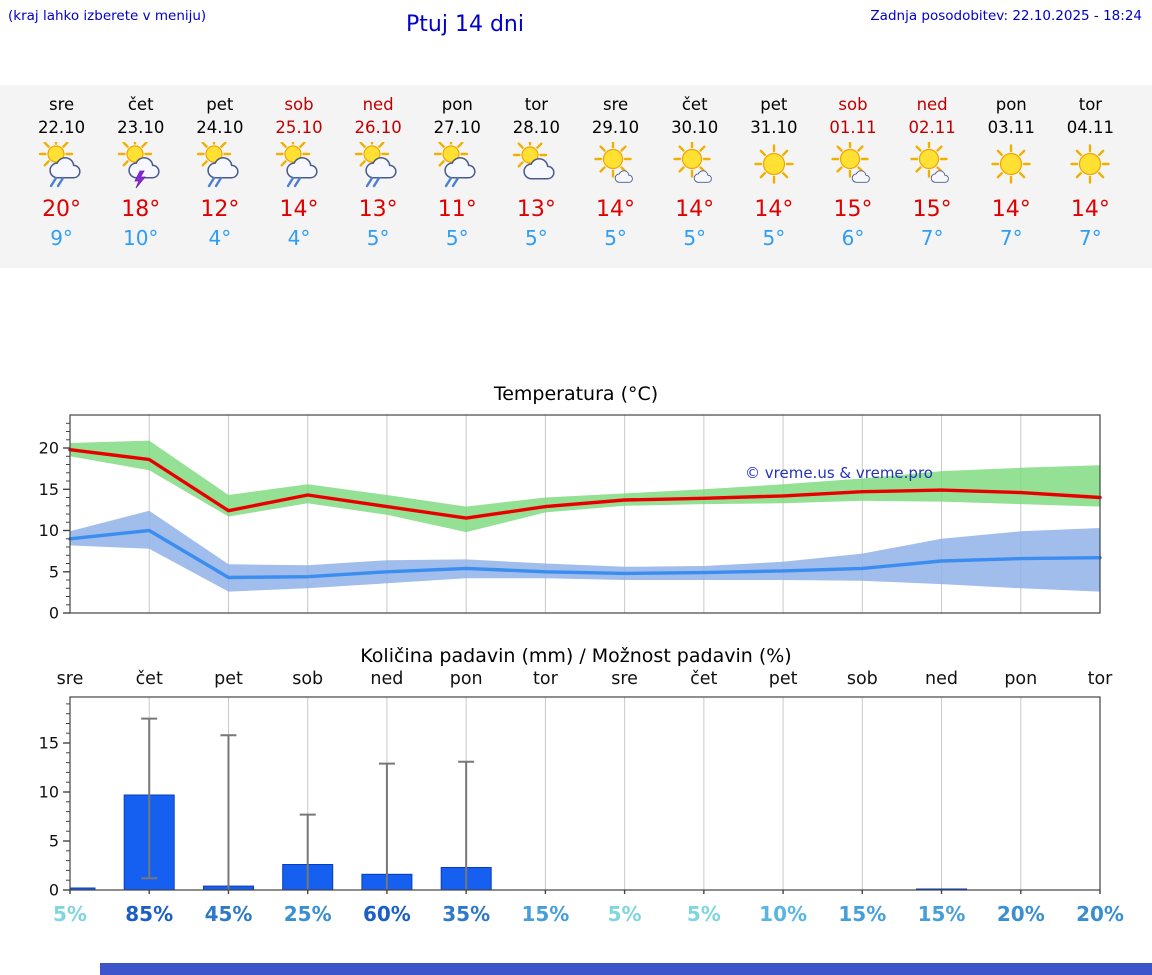  I want to click on forecast-day-28.10: tor 28.10 13° 5°, so click(536, 176).